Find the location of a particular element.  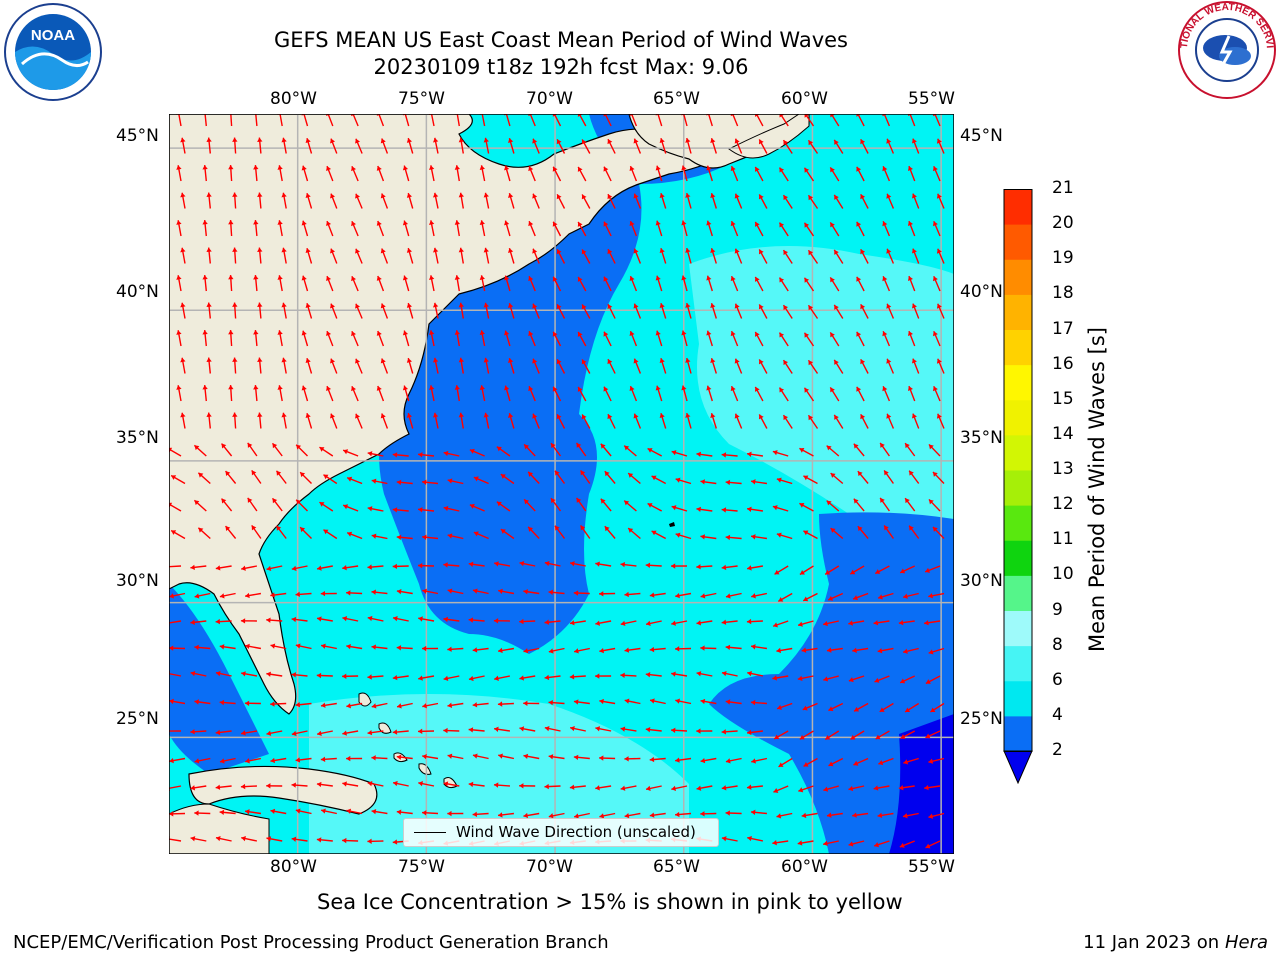

nws-logo: NATIONAL WEATHER SERVICE is located at coordinates (1225, 50).